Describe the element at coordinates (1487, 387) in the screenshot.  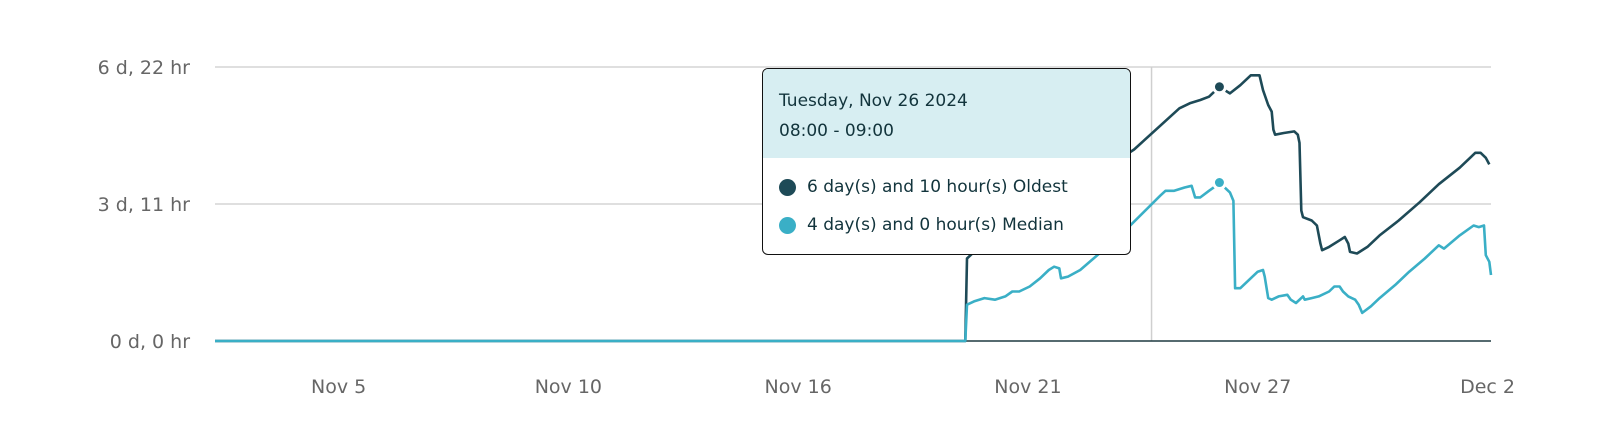
I see `x-tick-label: Dec 2` at that location.